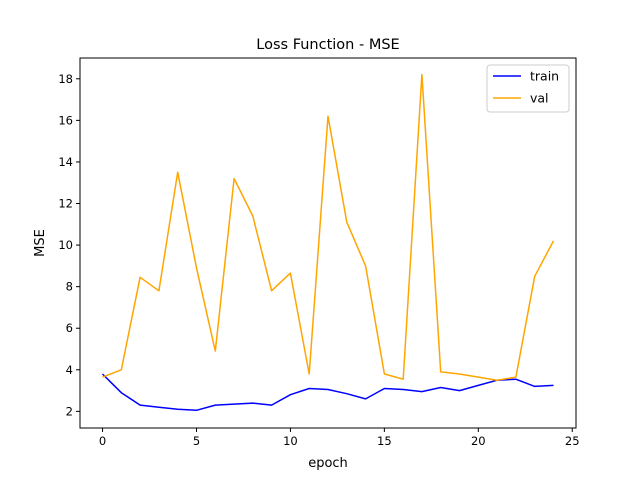 This screenshot has width=640, height=484. What do you see at coordinates (40, 243) in the screenshot?
I see `y-axis-label: MSE` at bounding box center [40, 243].